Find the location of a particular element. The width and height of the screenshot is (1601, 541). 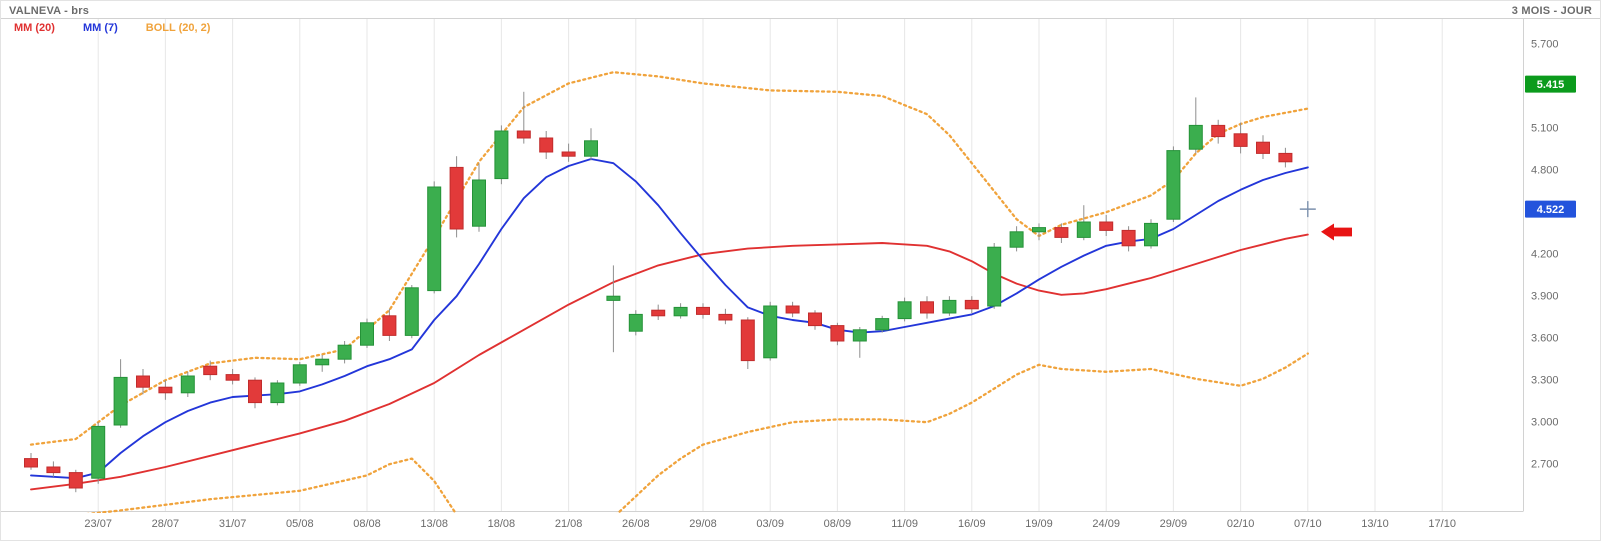

legend-mm20: MM (20) is located at coordinates (34, 28).